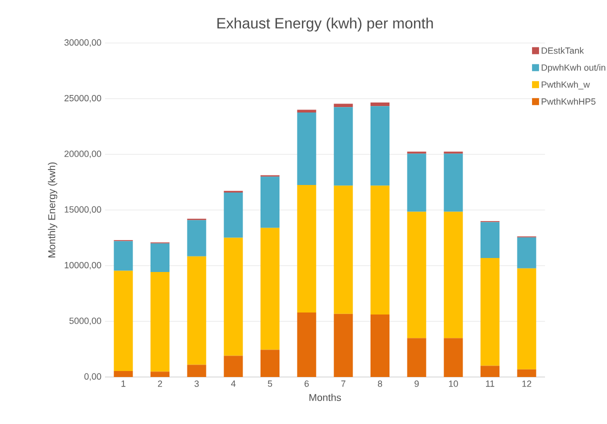 This screenshot has width=607, height=424. Describe the element at coordinates (325, 25) in the screenshot. I see `chart-title: Exhaust Energy (kwh) per month` at that location.